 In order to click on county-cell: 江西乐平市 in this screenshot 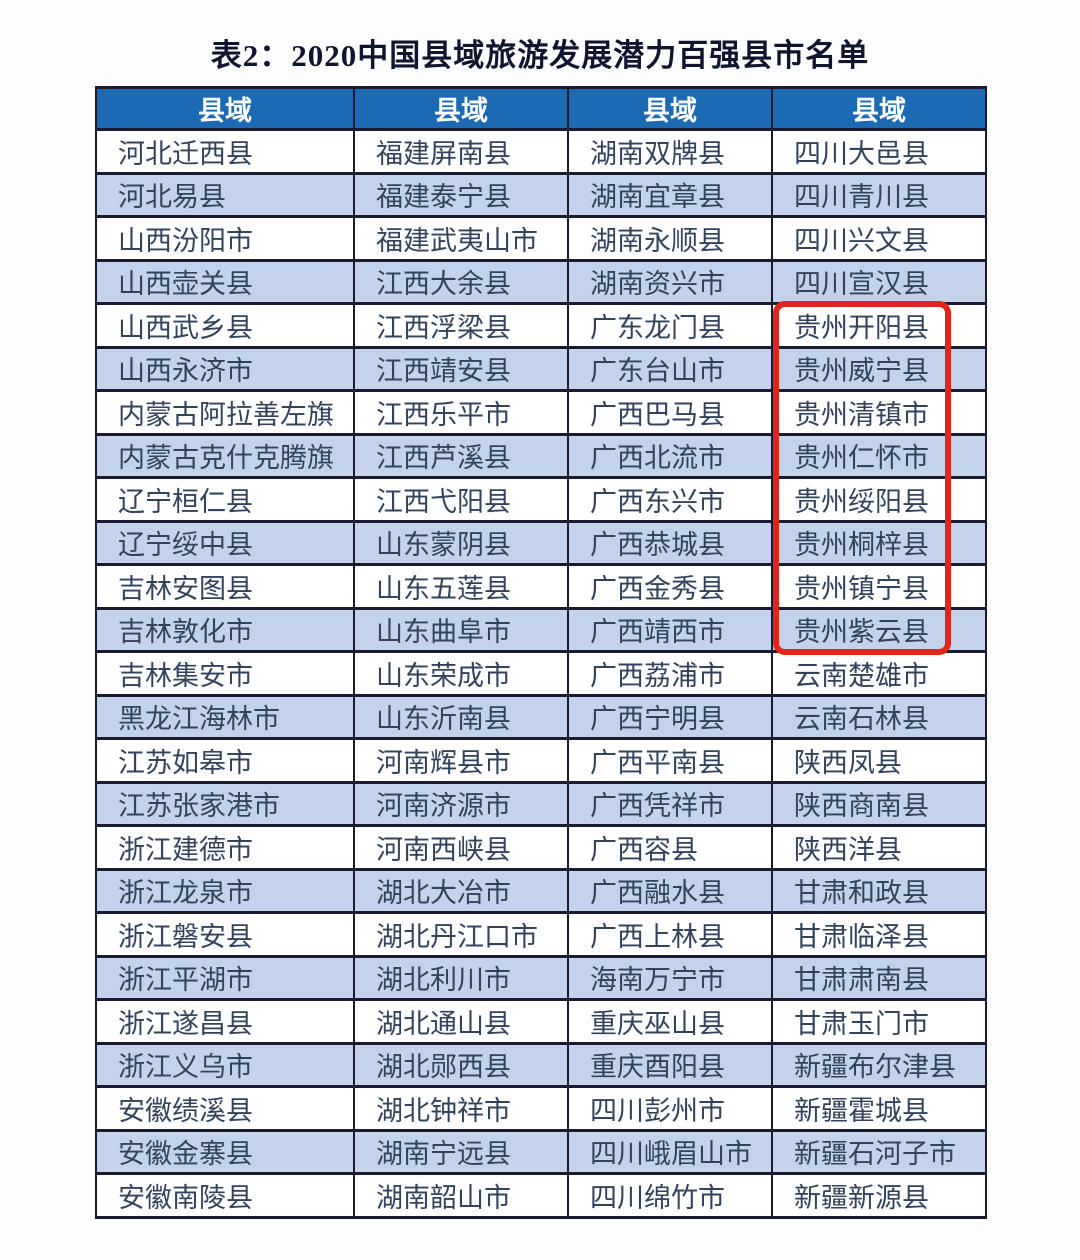, I will do `click(461, 412)`.